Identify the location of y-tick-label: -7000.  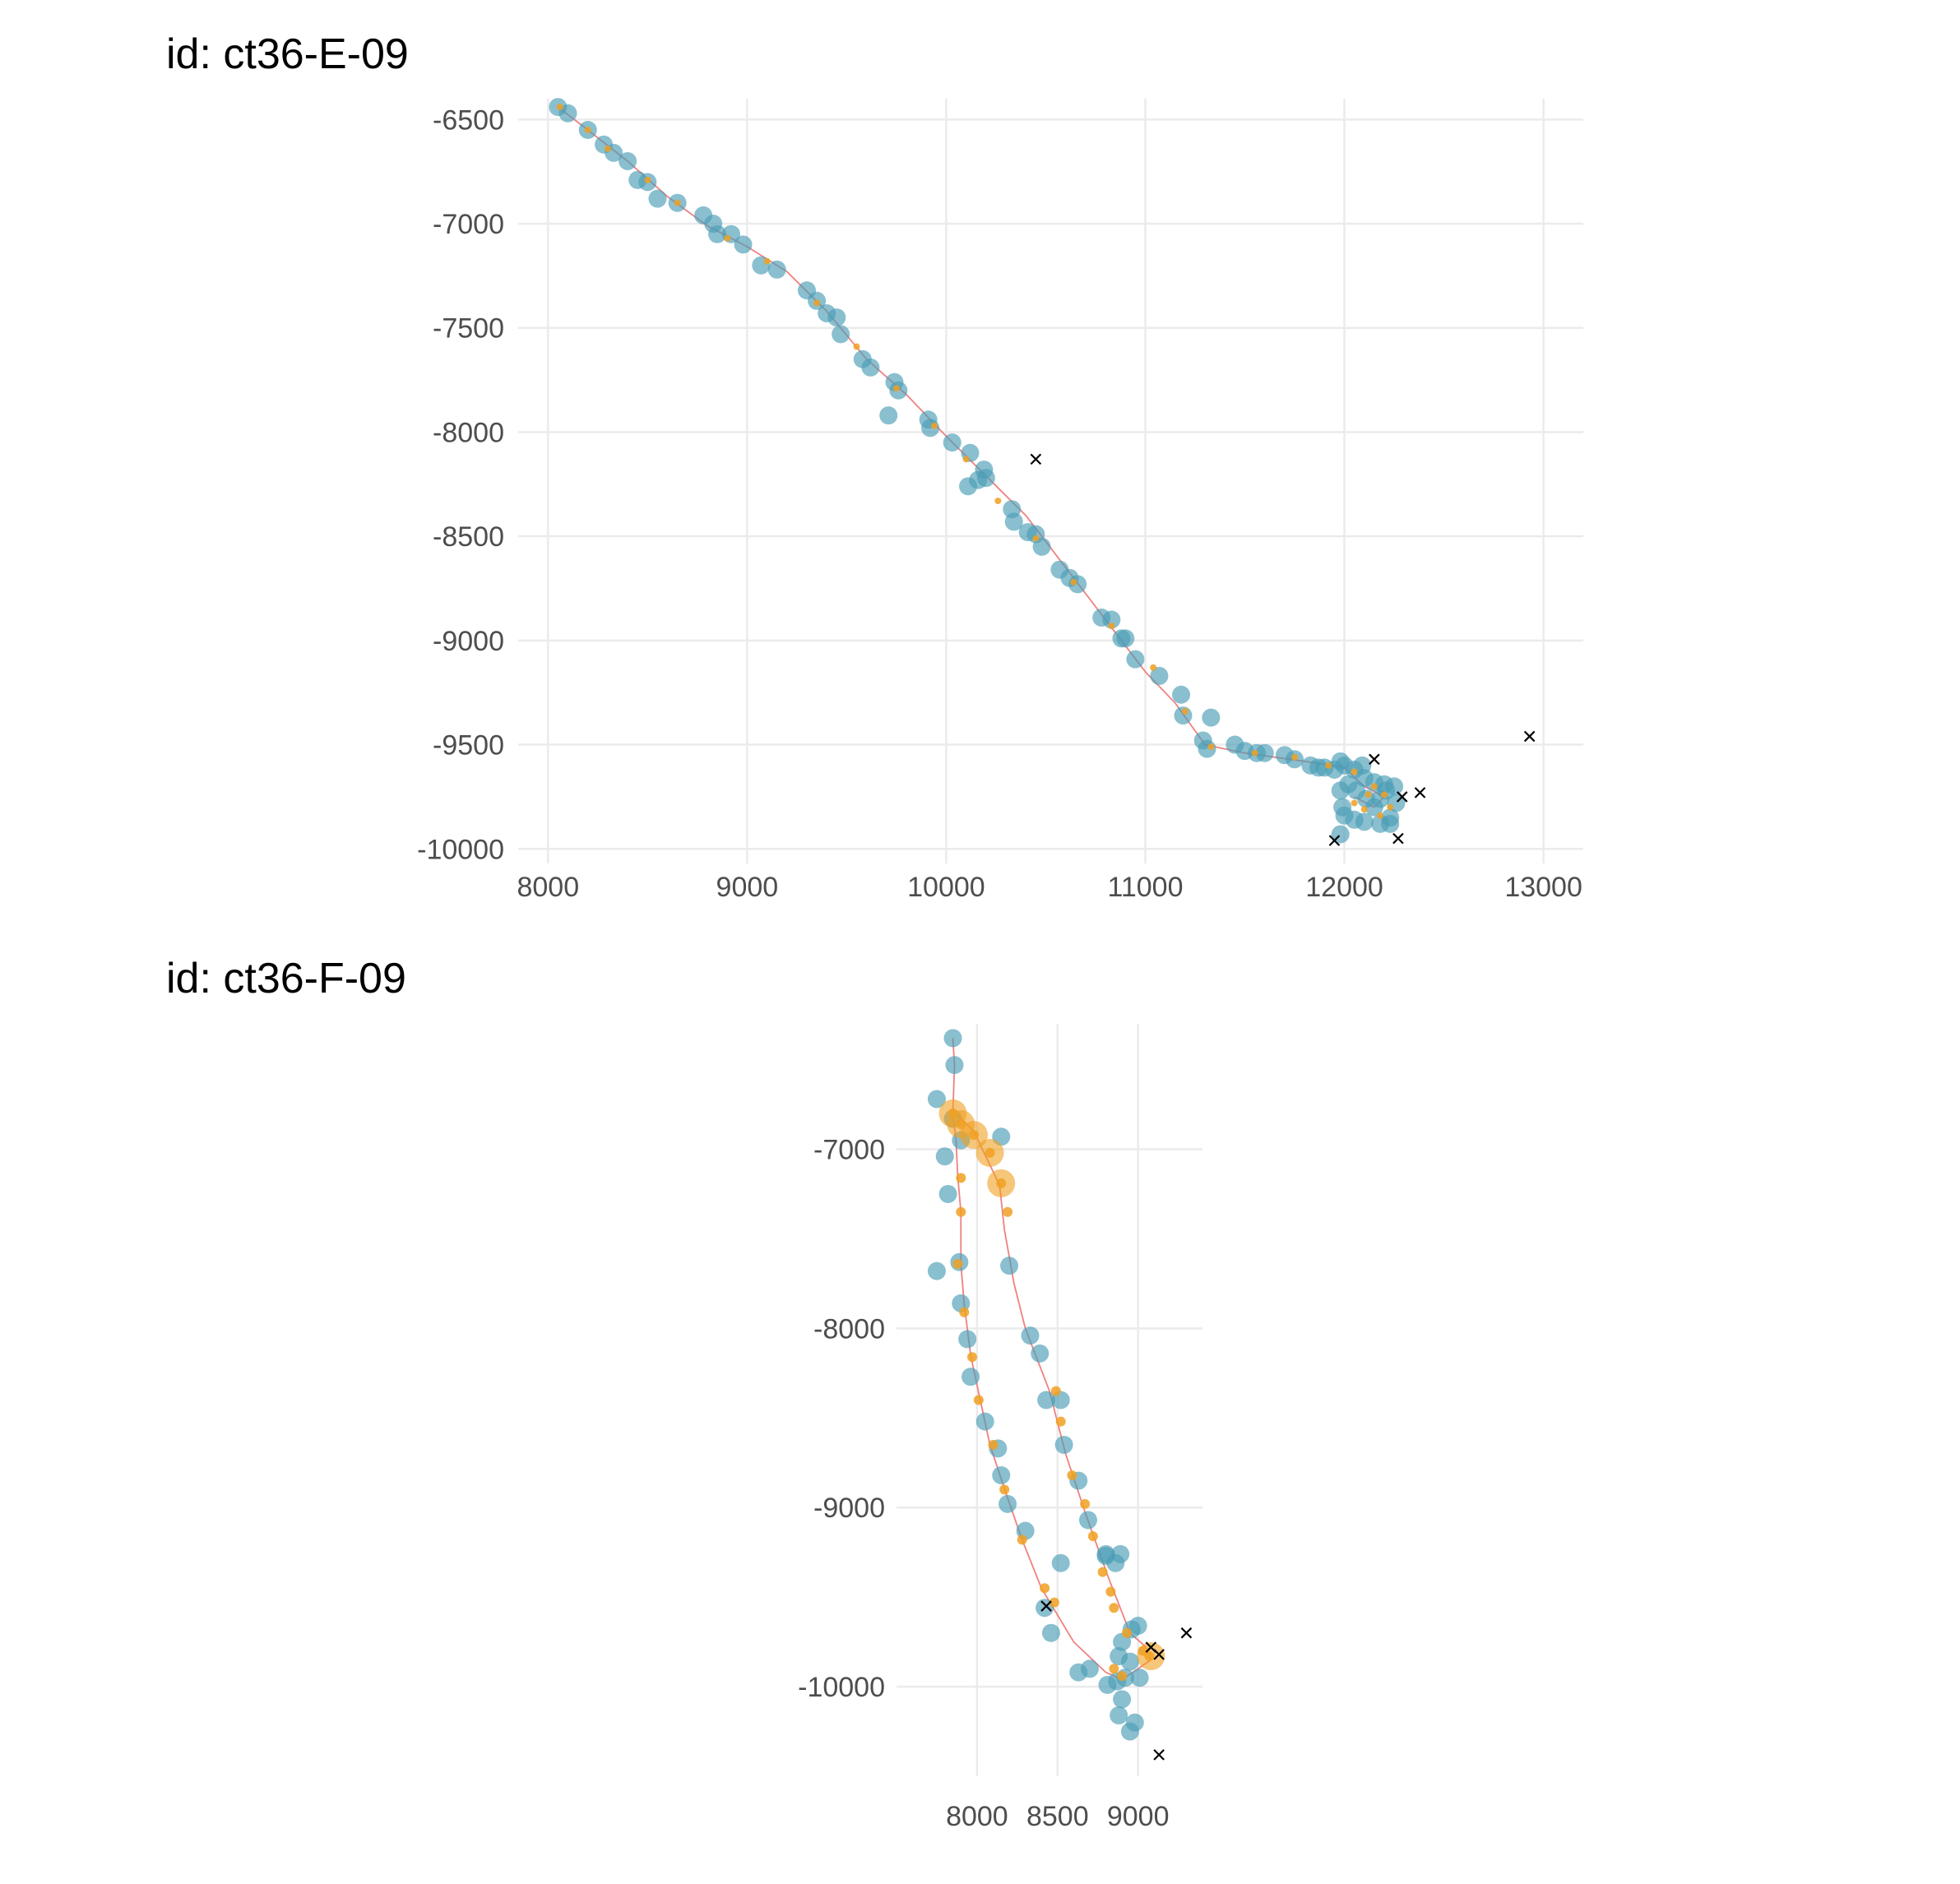
(468, 224).